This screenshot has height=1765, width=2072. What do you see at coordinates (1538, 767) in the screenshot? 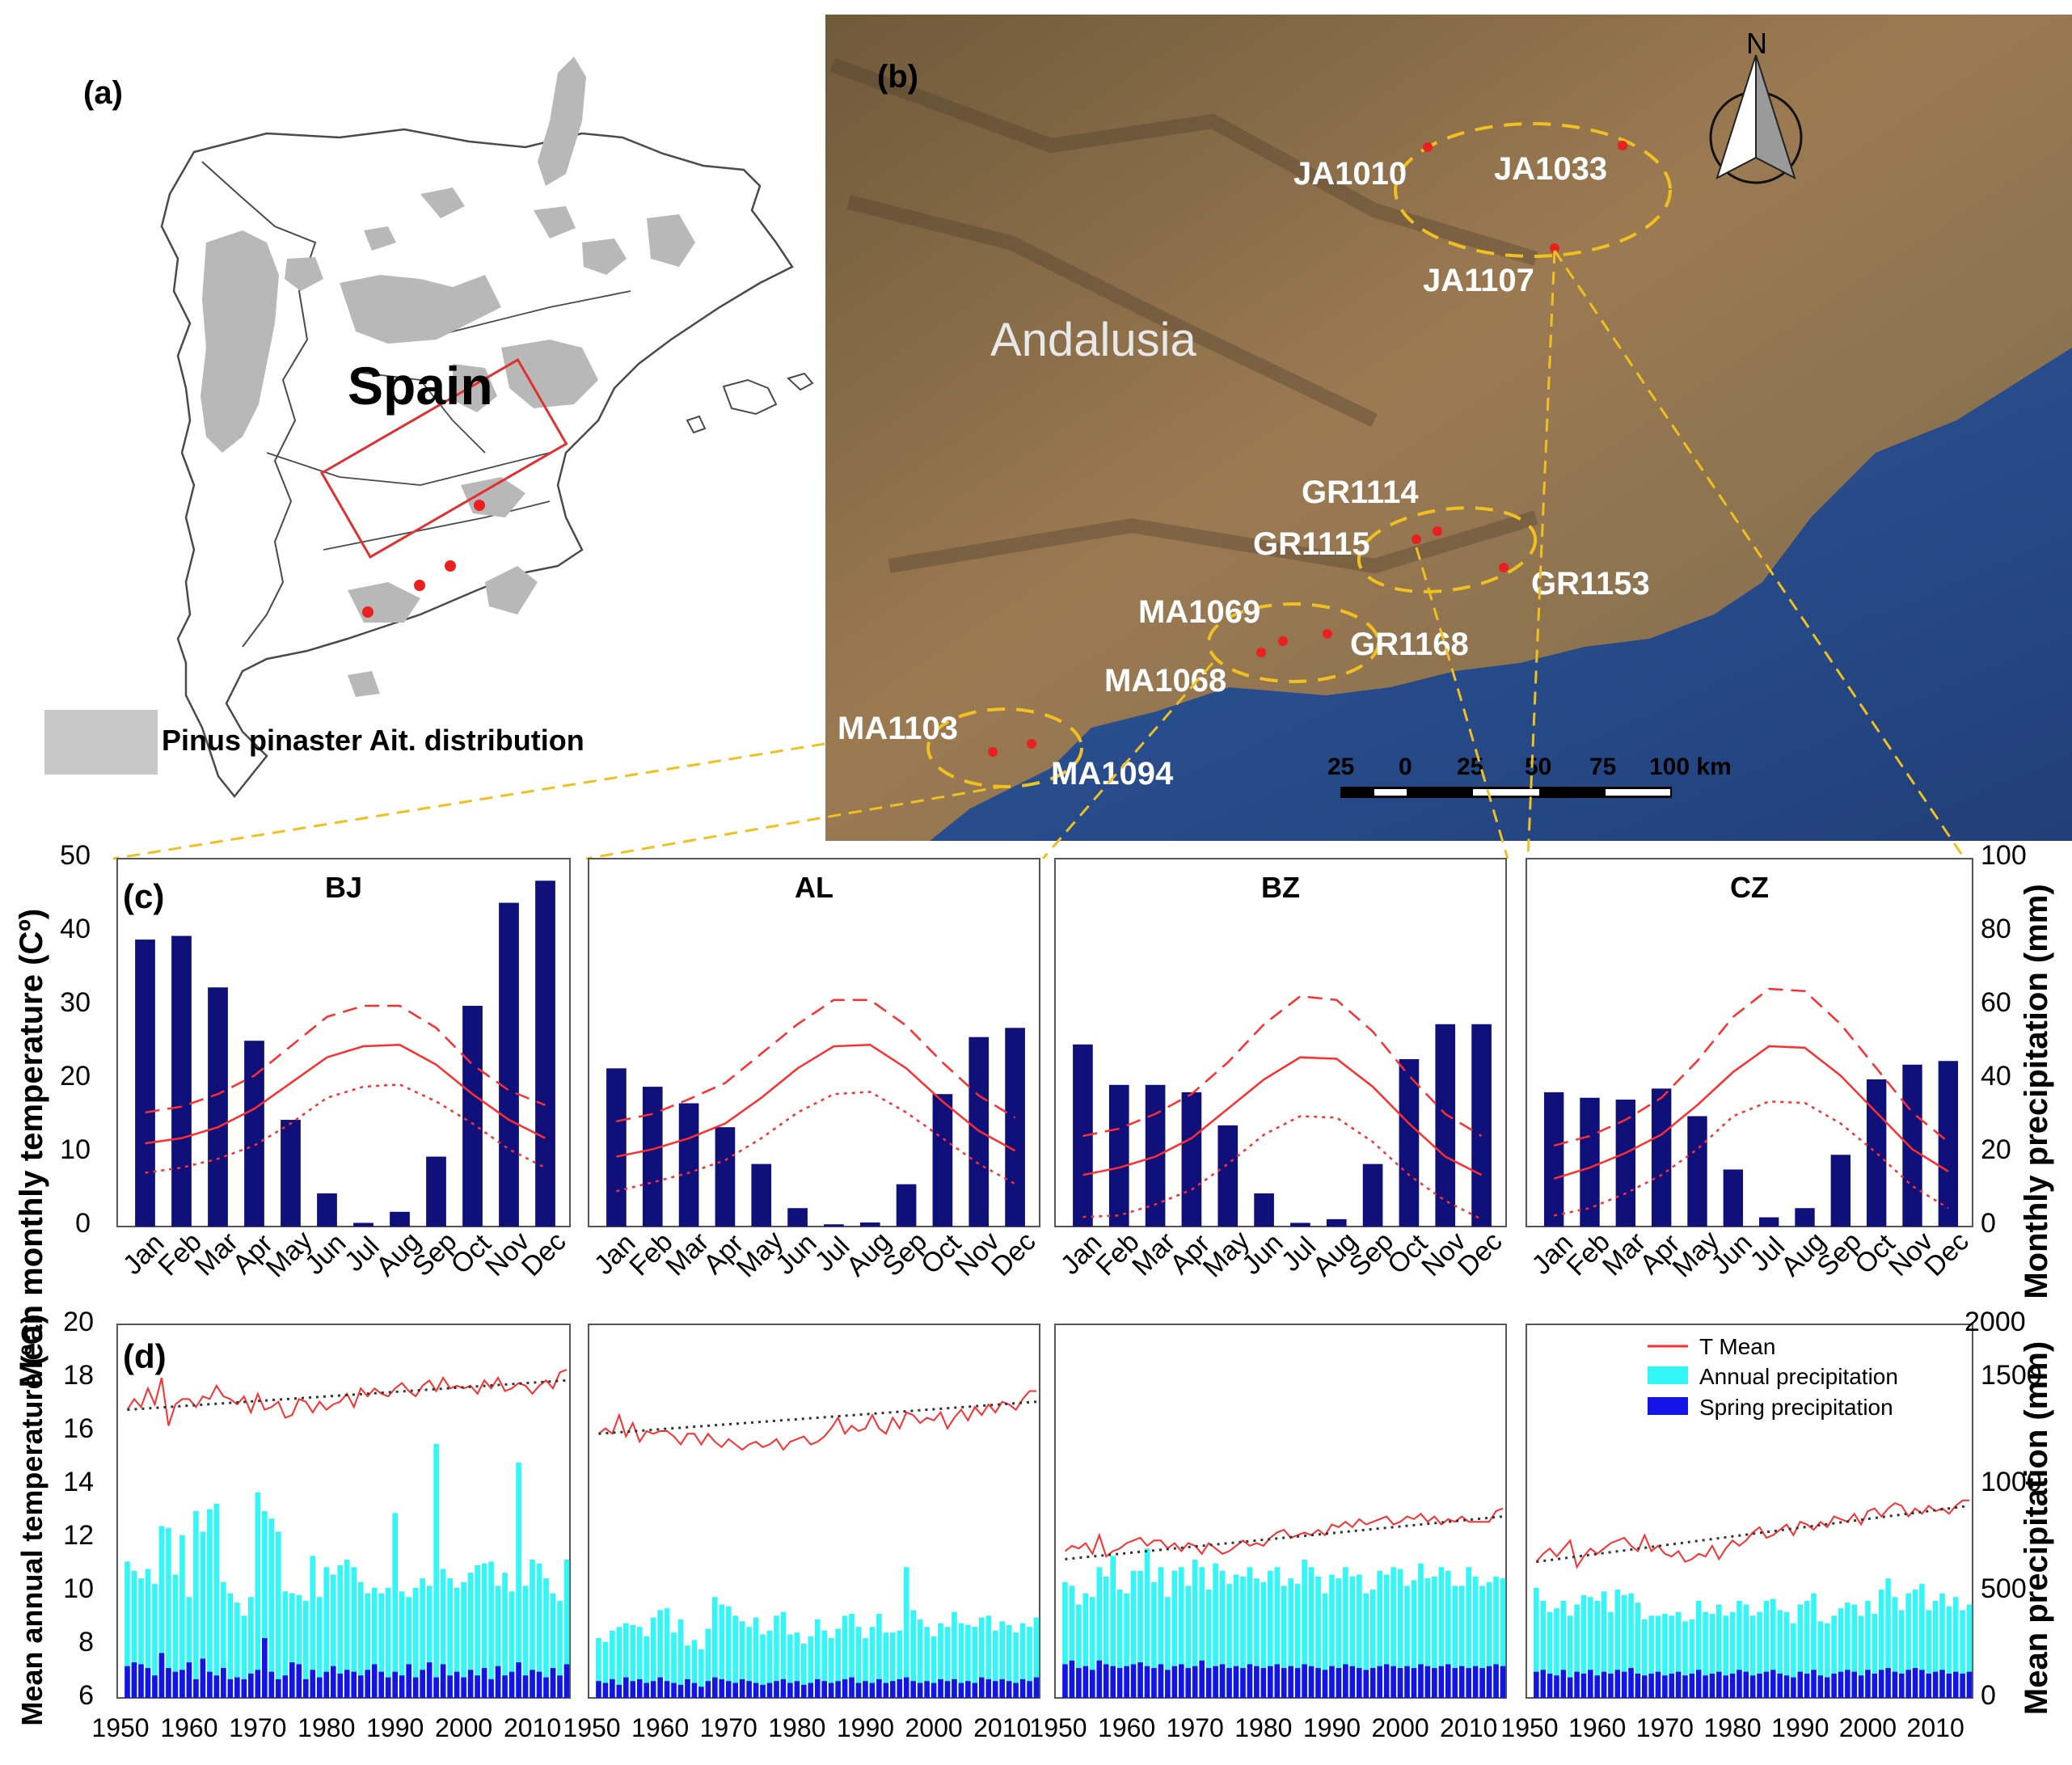
I see `scale-tick: 50` at bounding box center [1538, 767].